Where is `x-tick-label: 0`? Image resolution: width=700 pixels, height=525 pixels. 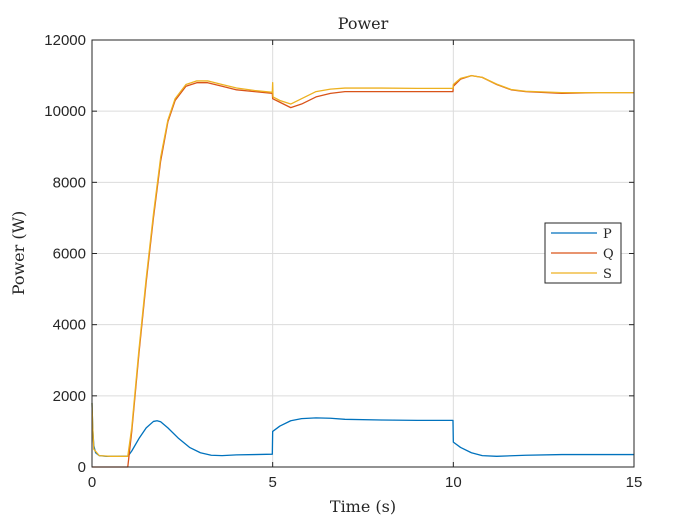
x-tick-label: 0 is located at coordinates (92, 482).